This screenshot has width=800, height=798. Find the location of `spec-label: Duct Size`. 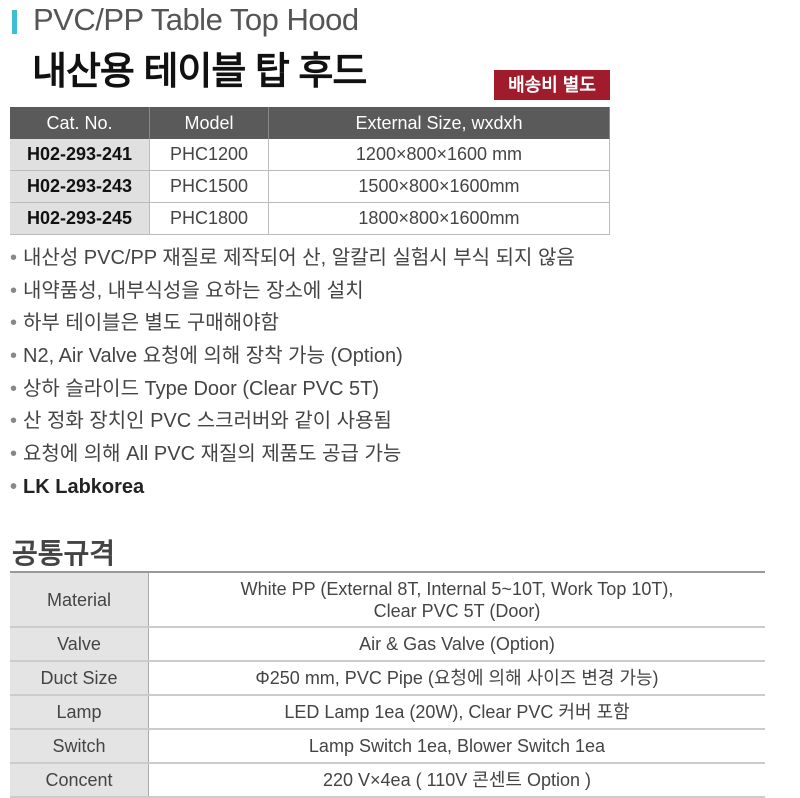

spec-label: Duct Size is located at coordinates (79, 678).